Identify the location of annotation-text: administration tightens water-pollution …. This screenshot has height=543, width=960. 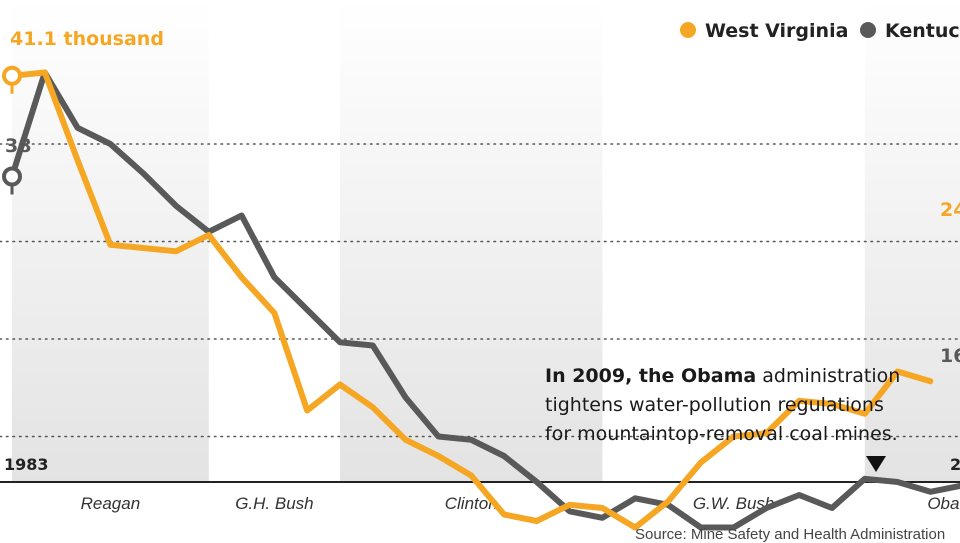
(723, 405).